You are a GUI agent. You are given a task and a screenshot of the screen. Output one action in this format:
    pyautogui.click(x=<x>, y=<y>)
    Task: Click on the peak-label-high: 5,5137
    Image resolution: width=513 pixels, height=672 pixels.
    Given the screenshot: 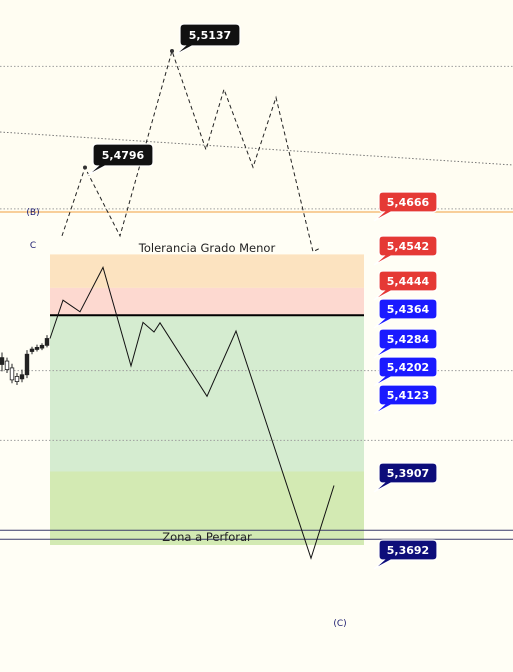 What is the action you would take?
    pyautogui.click(x=207, y=39)
    